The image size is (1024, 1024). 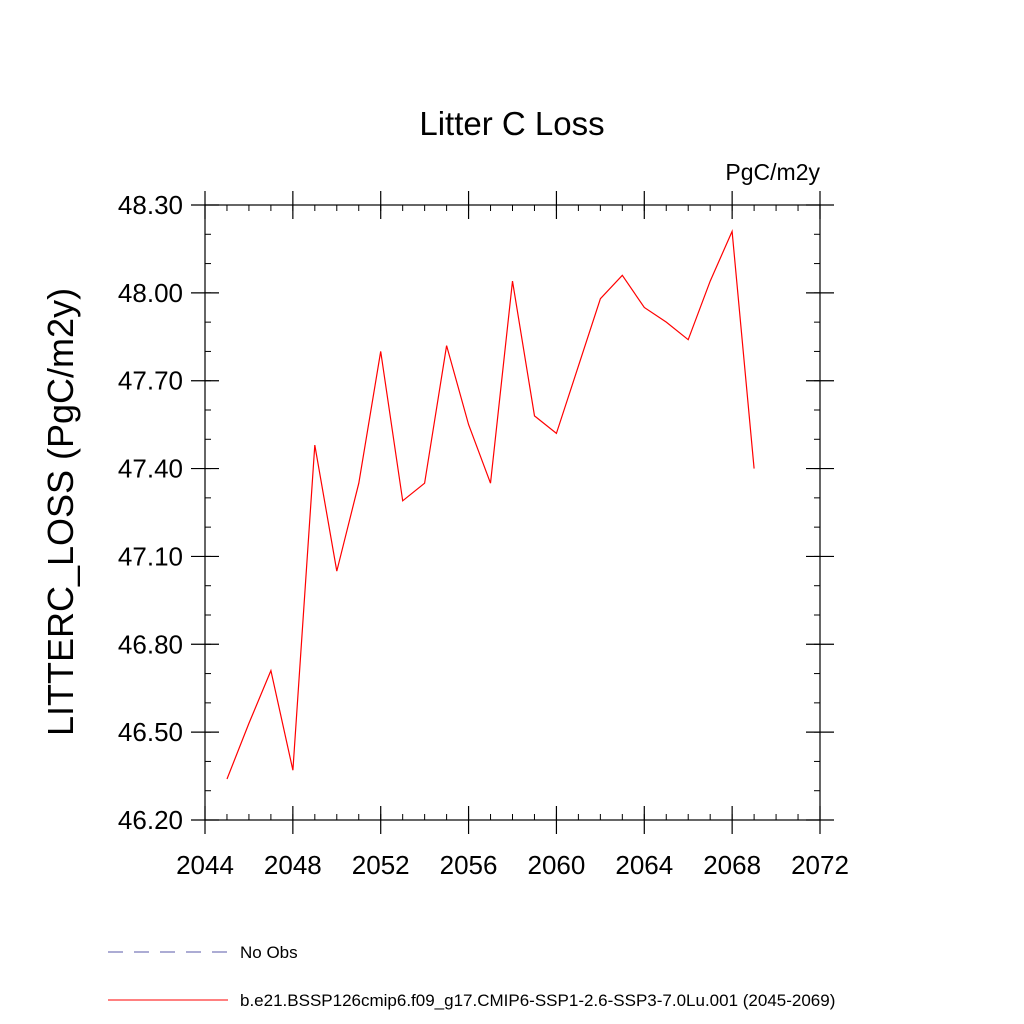 I want to click on y-tick-label: 47.40, so click(x=150, y=469).